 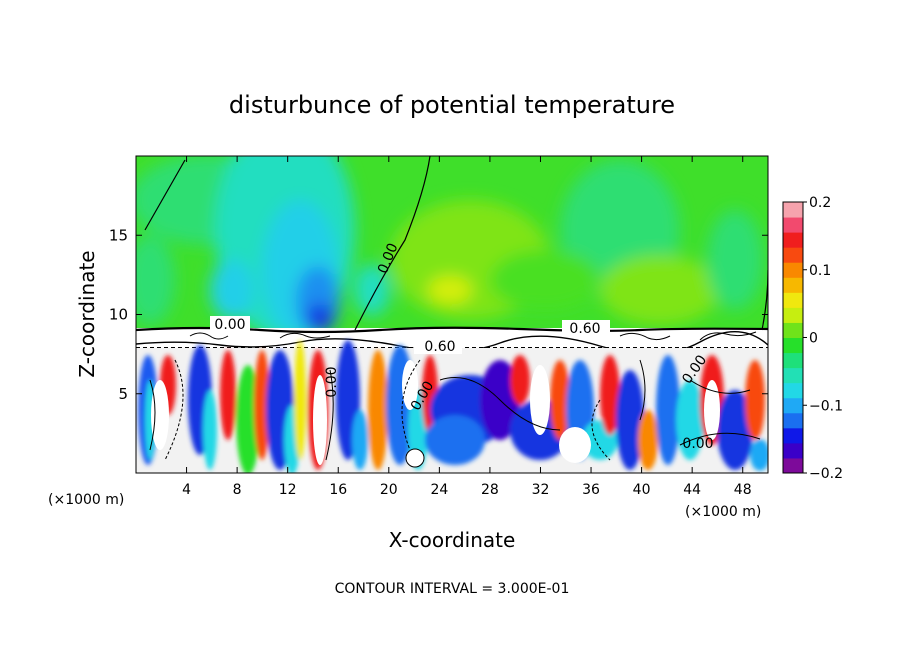 I want to click on colorbar: −0.2 −0.1 0 0.1 0.2, so click(x=812, y=338).